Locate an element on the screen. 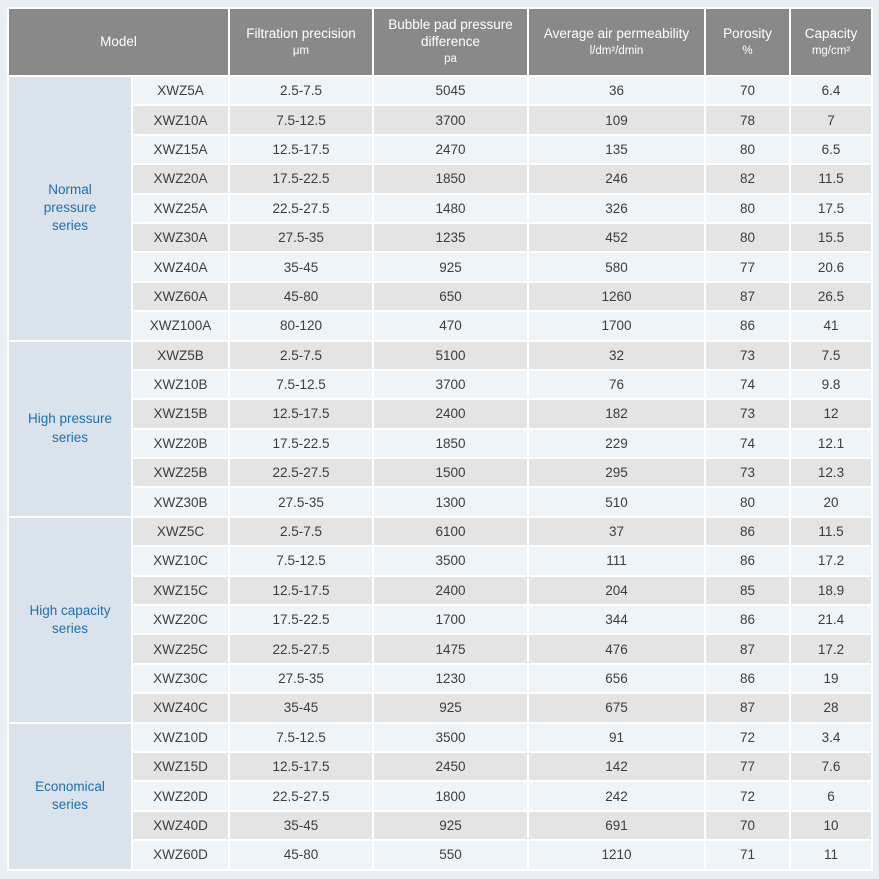 Image resolution: width=879 pixels, height=879 pixels. header-cell: Bubble pad pressure difference pa is located at coordinates (450, 42).